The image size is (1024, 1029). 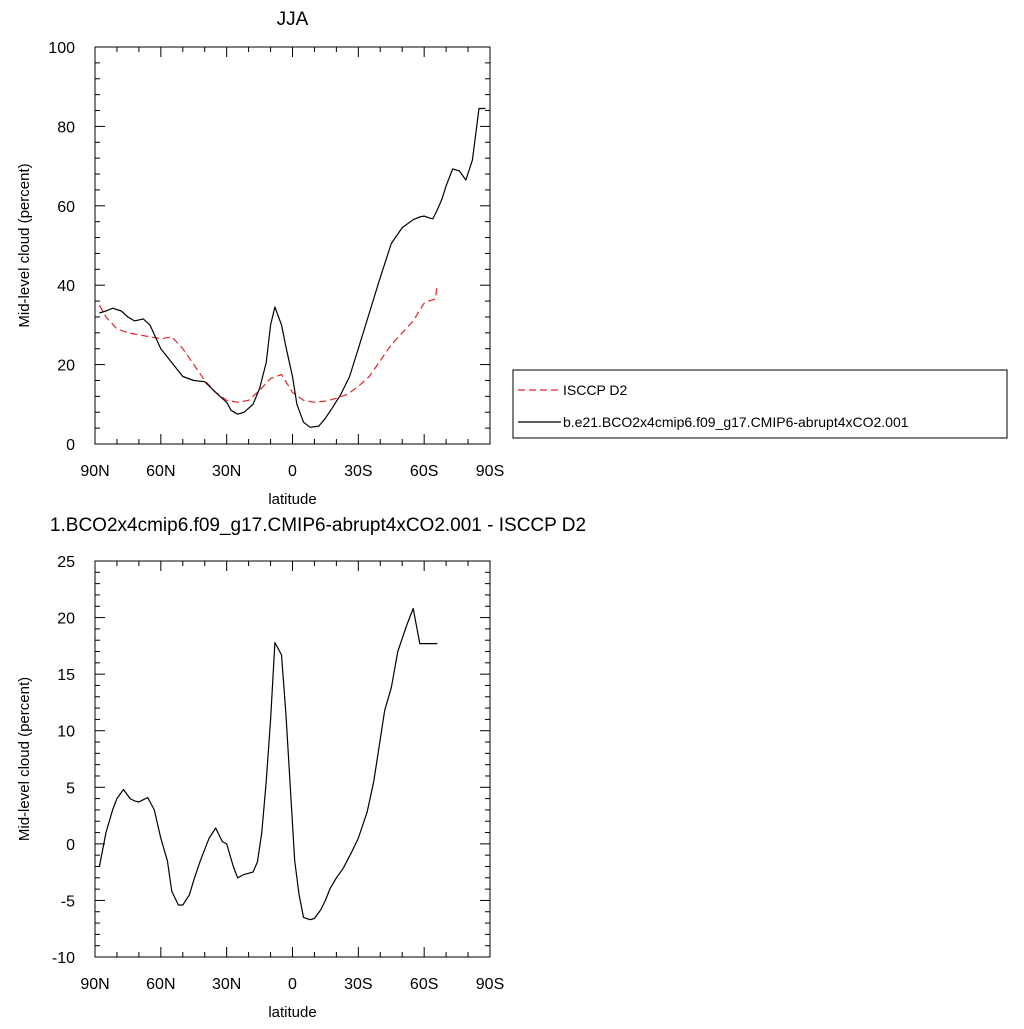 I want to click on bottom-y-axis-label: Mid-level cloud (percent), so click(x=24, y=759).